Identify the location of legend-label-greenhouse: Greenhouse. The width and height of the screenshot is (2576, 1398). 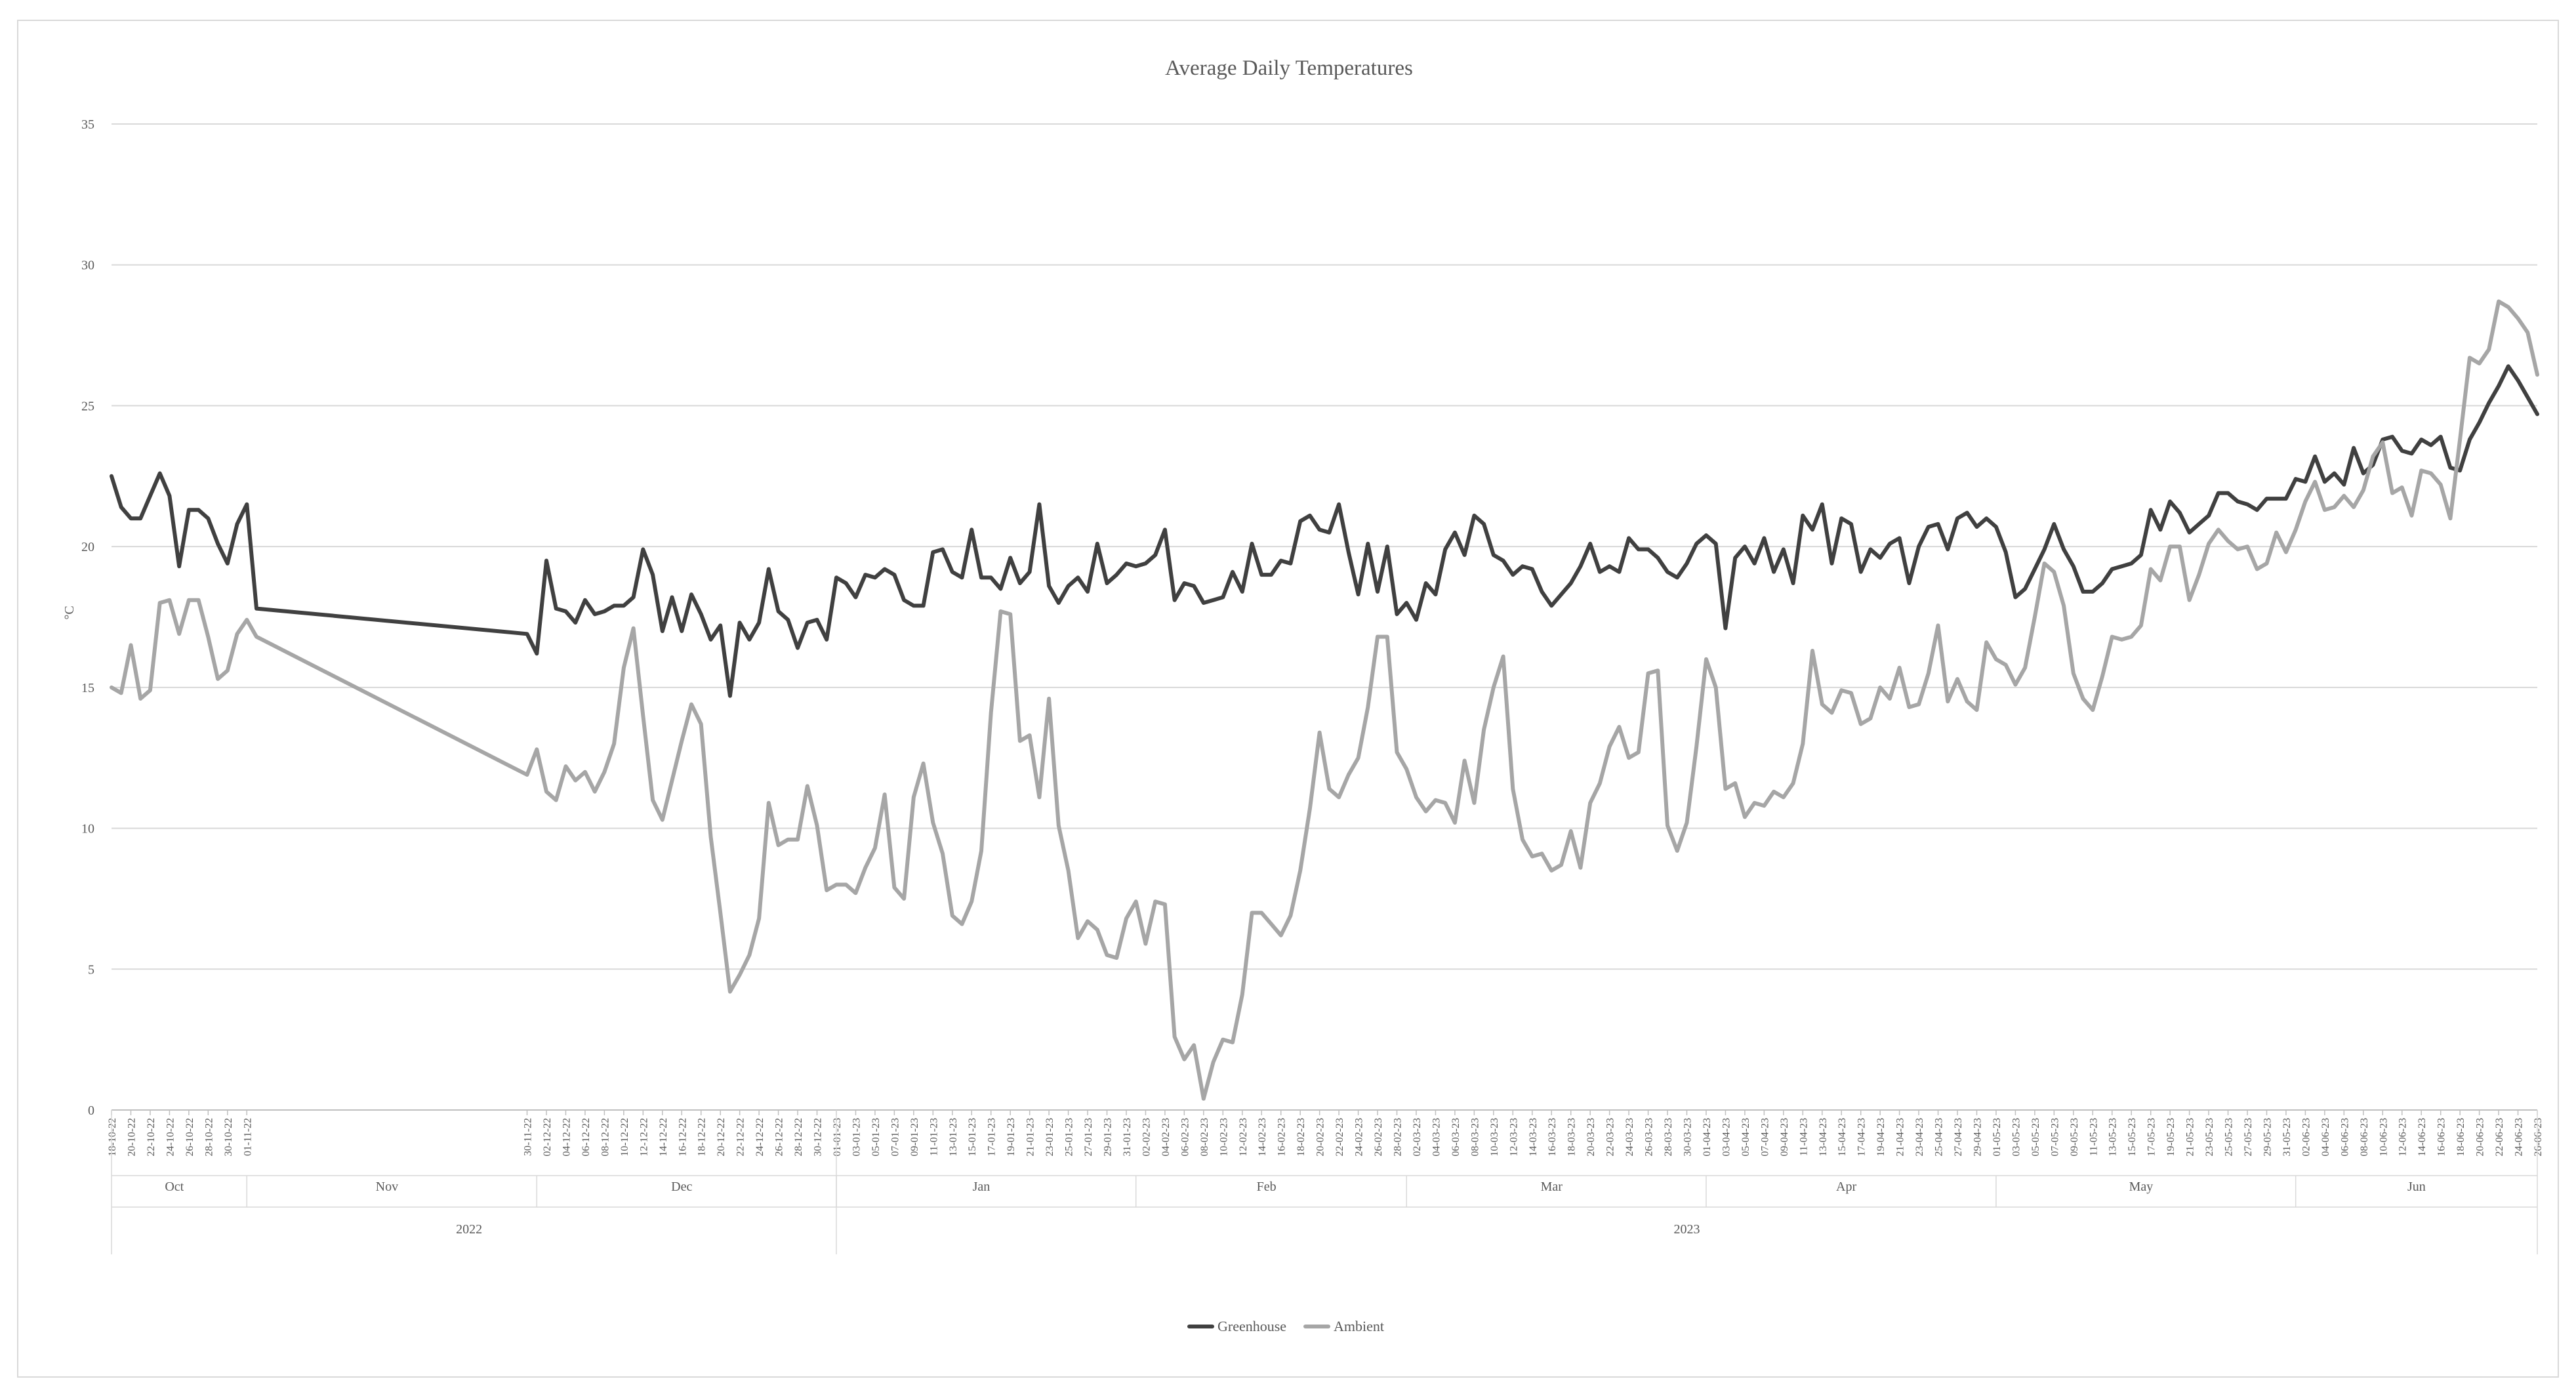
(1251, 1326).